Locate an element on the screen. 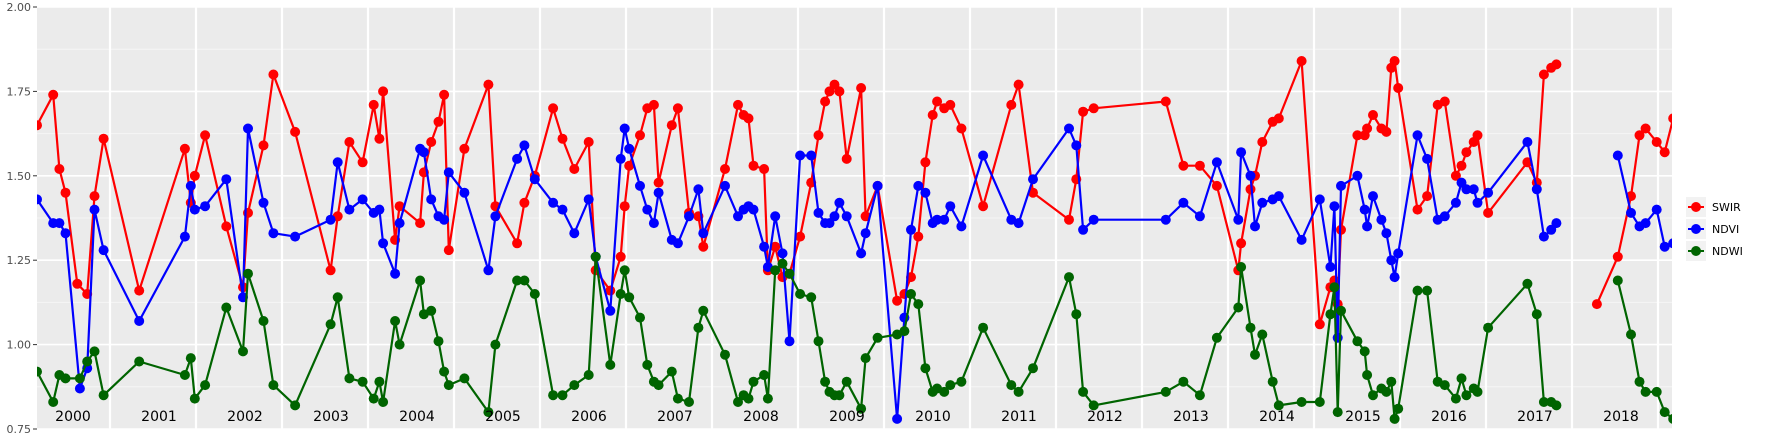 This screenshot has width=1773, height=446. year-label: 2003 is located at coordinates (331, 417).